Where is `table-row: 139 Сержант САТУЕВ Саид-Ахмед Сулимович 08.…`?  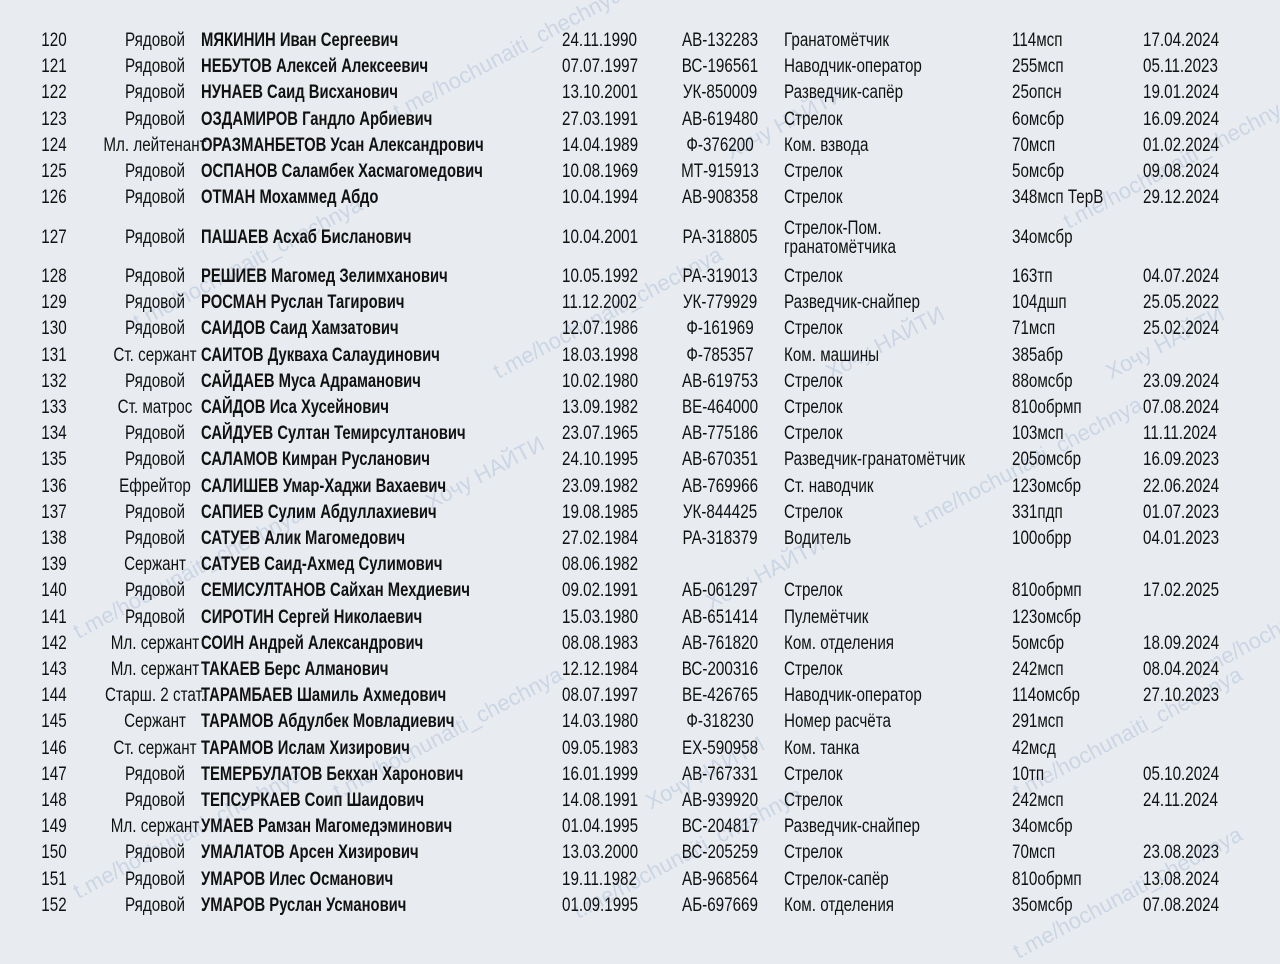 table-row: 139 Сержант САТУЕВ Саид-Ахмед Сулимович 08.… is located at coordinates (640, 565).